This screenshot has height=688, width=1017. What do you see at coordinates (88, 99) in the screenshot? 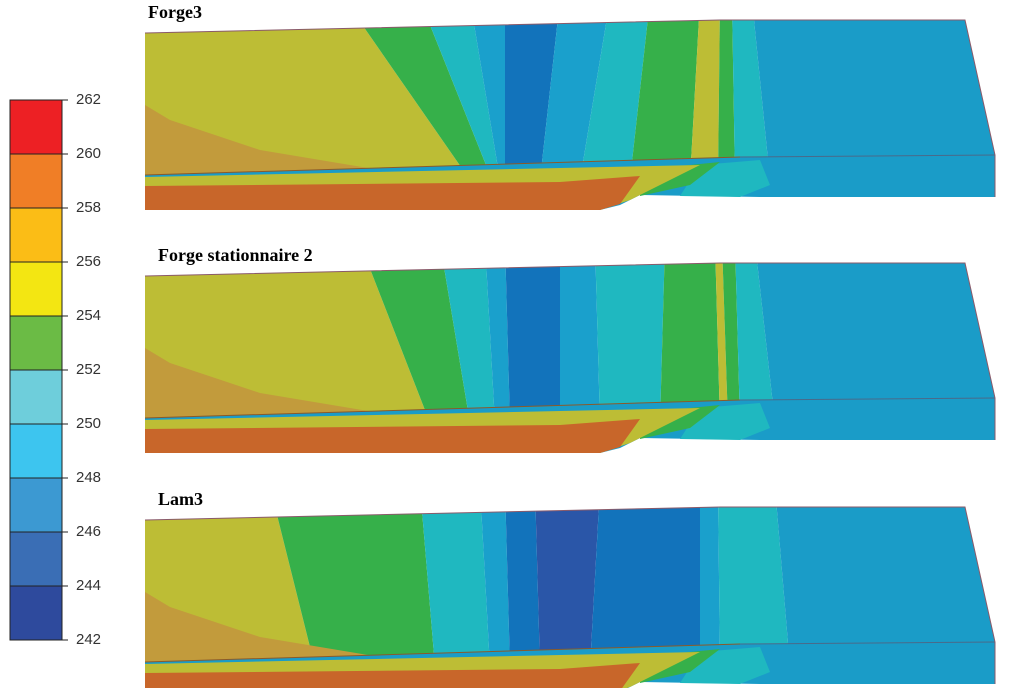
I see `tick-label: 262` at bounding box center [88, 99].